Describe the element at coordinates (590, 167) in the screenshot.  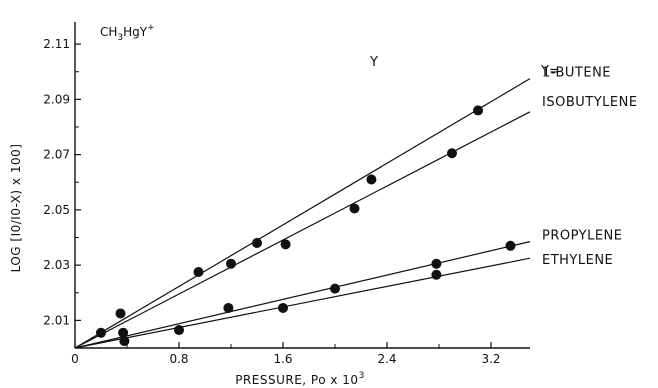
I see `series-labels: 1-BUTENE ISOBUTYLENE PROPYLENE ETHYLENE` at that location.